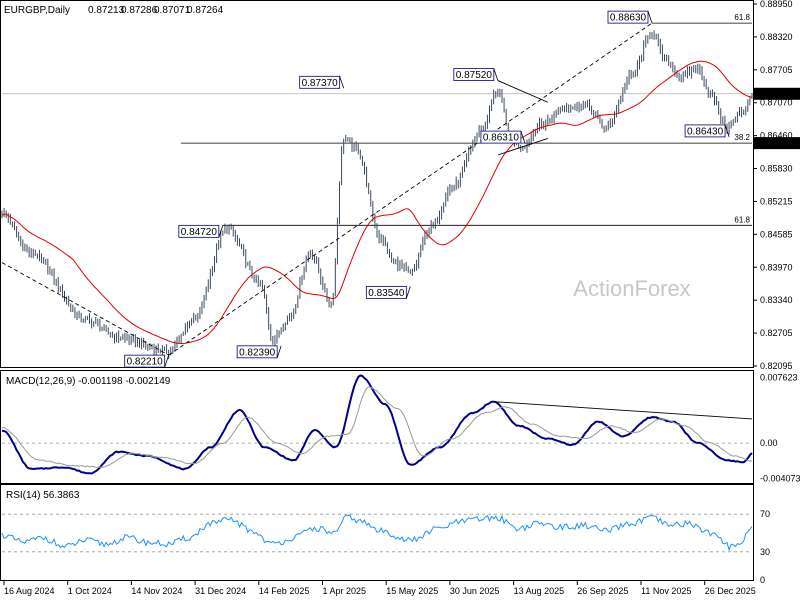 The width and height of the screenshot is (800, 600). What do you see at coordinates (779, 377) in the screenshot?
I see `macd-y-tick-label: 0.007623` at bounding box center [779, 377].